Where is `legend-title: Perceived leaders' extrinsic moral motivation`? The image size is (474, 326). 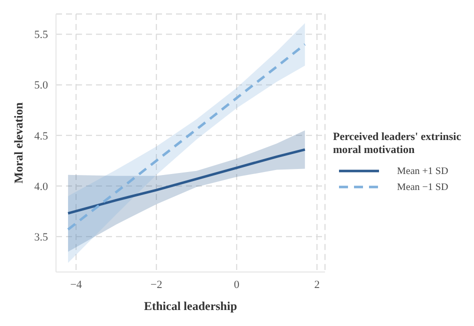
legend-title: Perceived leaders' extrinsic moral motivation is located at coordinates (397, 144).